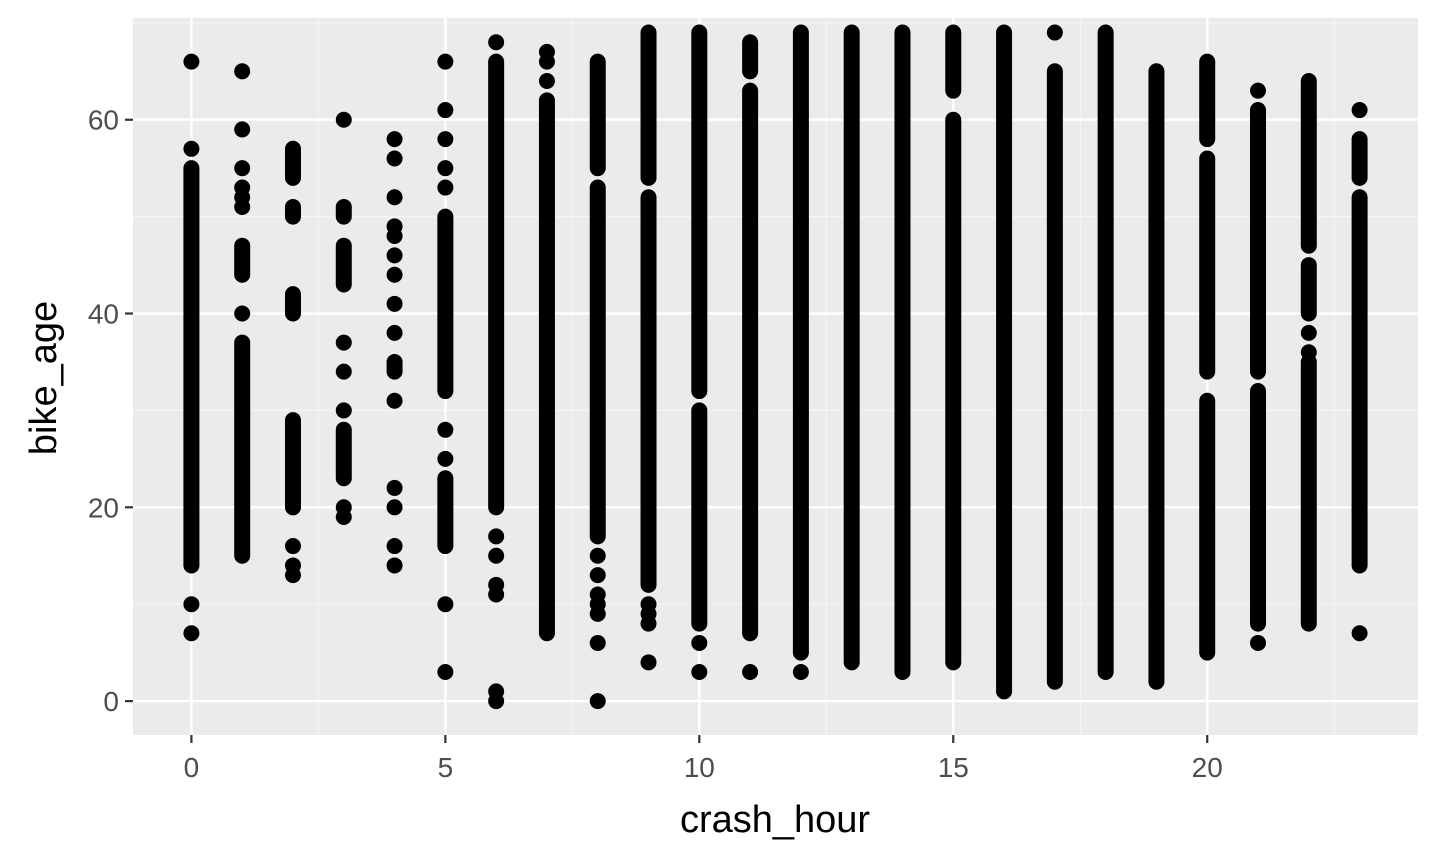  What do you see at coordinates (103, 507) in the screenshot?
I see `y-tick-label: 20` at bounding box center [103, 507].